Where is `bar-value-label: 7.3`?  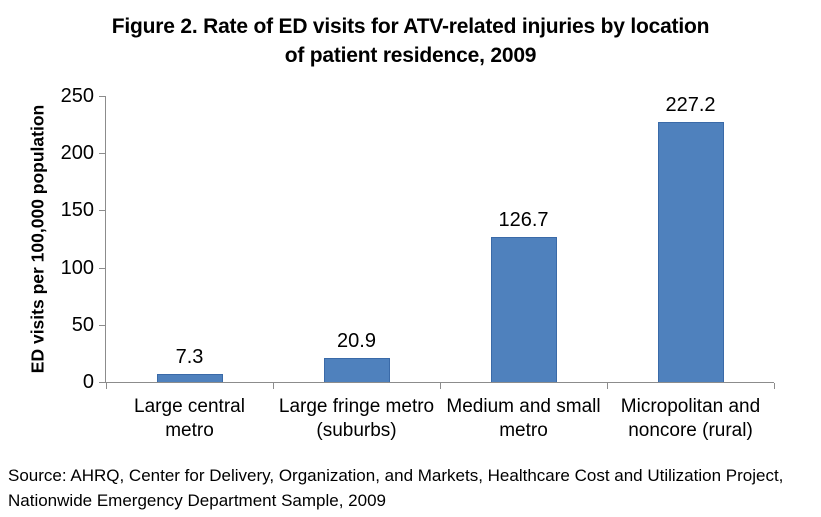 bar-value-label: 7.3 is located at coordinates (189, 357).